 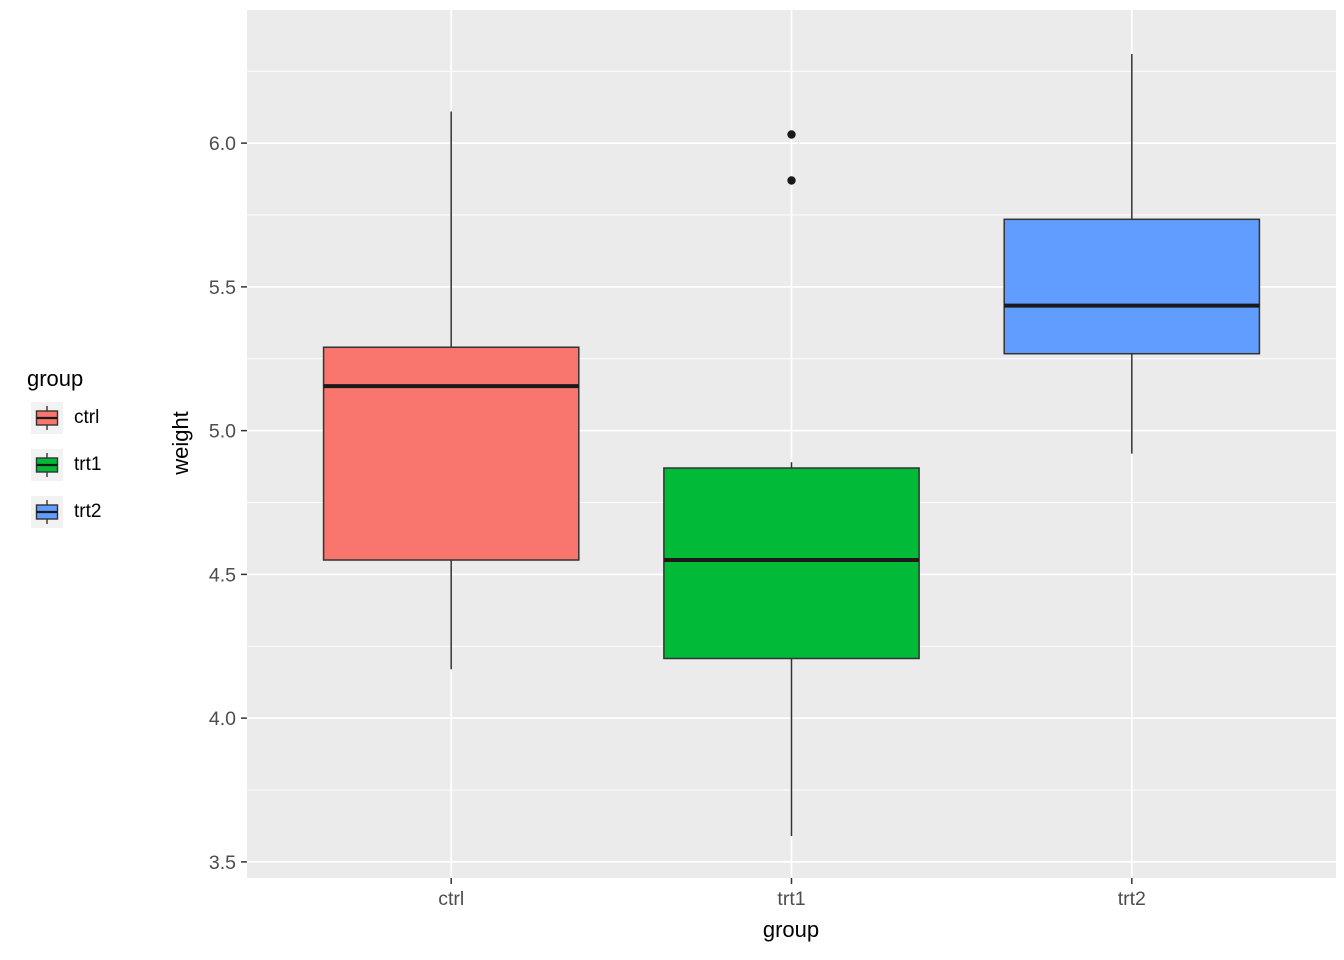 What do you see at coordinates (88, 464) in the screenshot?
I see `legend-label: trt1` at bounding box center [88, 464].